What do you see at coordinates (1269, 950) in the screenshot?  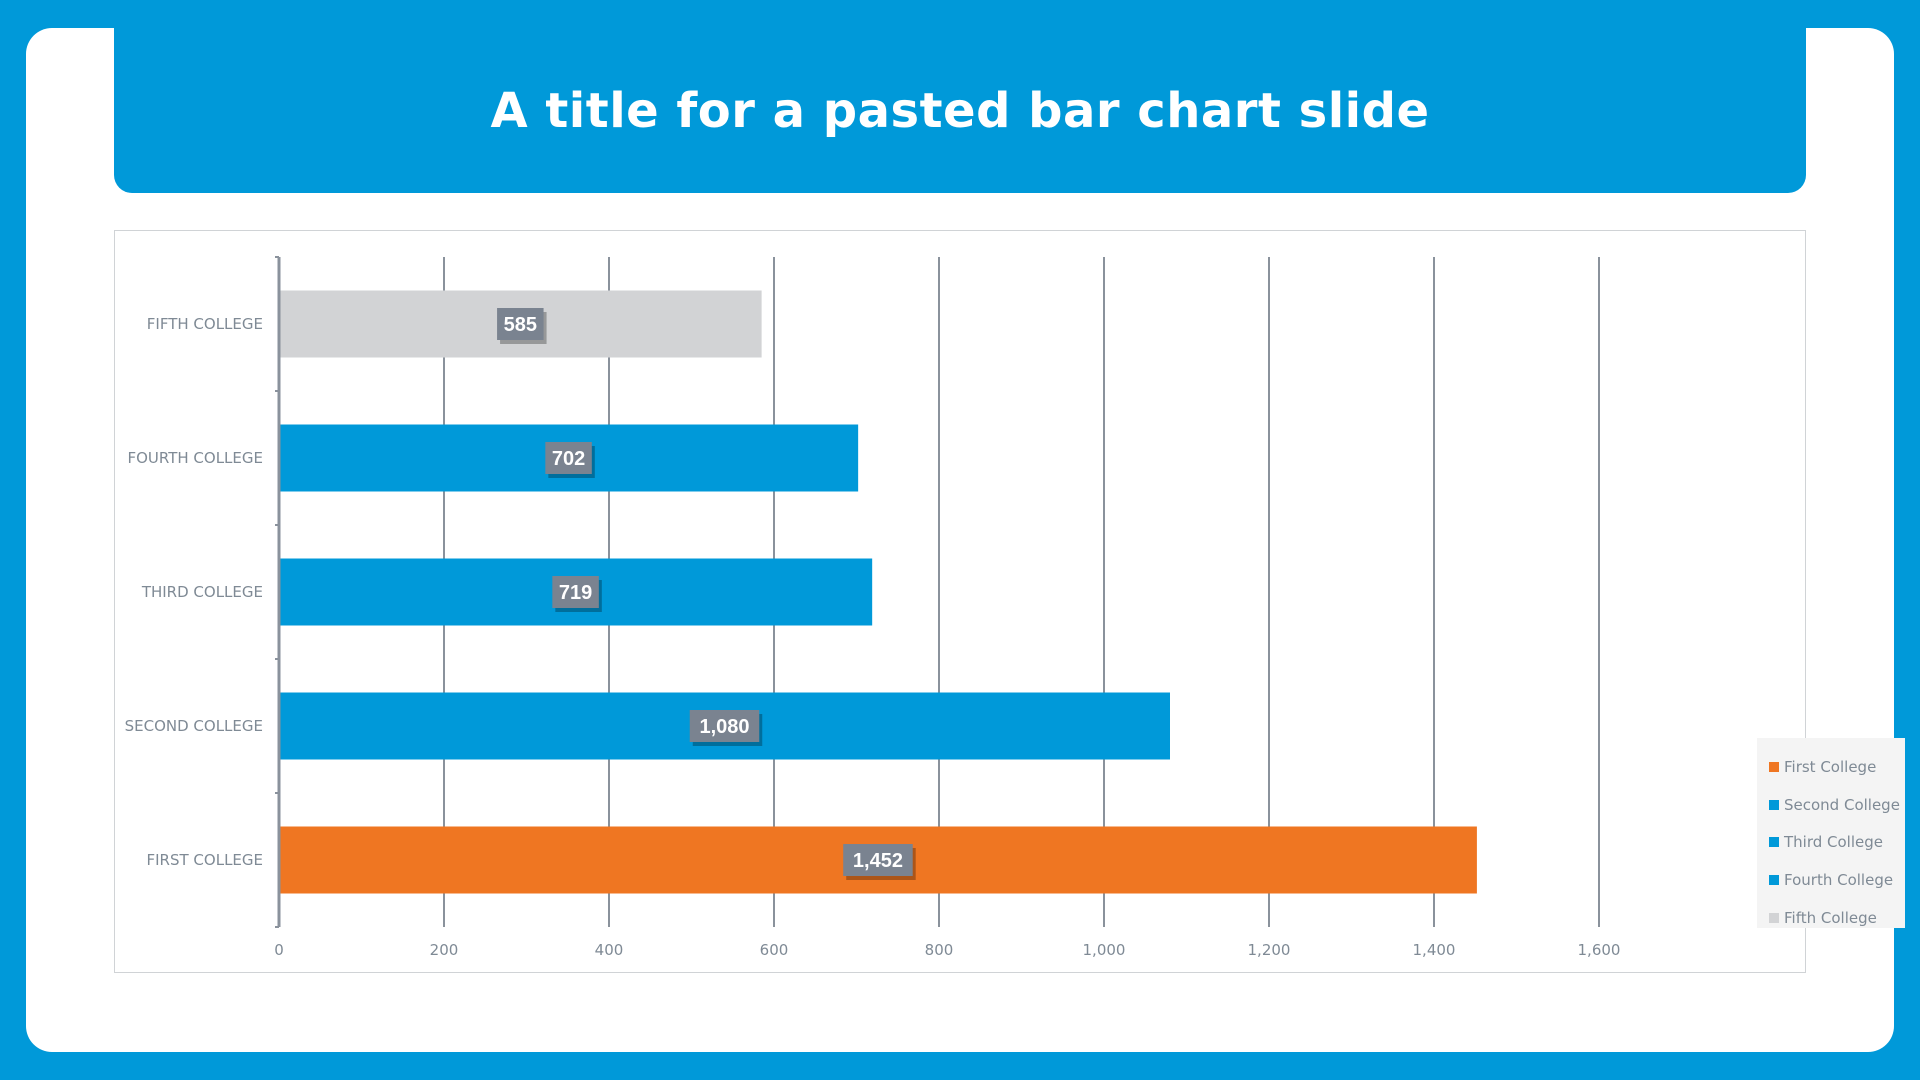 I see `x-tick-label-1200: 1,200` at bounding box center [1269, 950].